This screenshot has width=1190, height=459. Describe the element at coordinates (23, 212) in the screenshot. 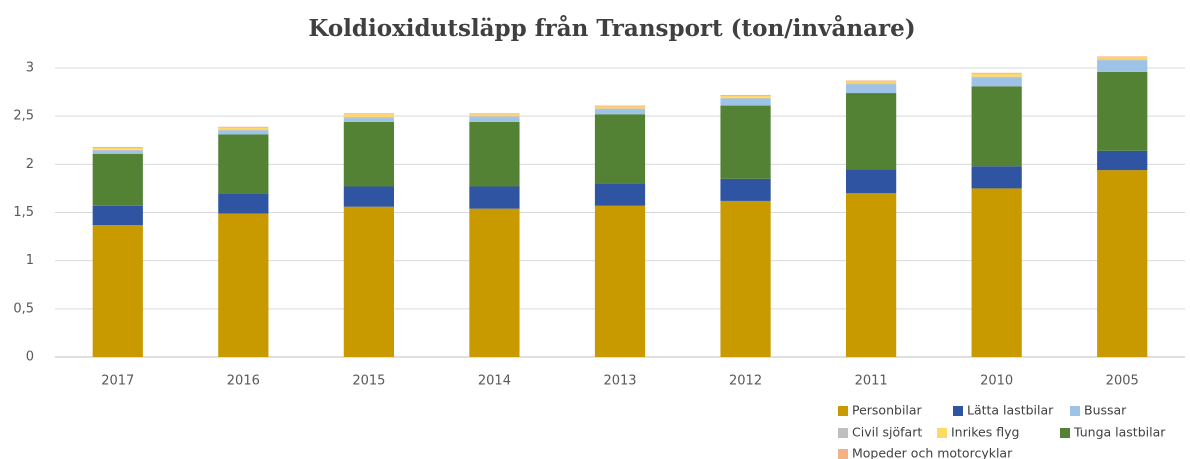

I see `y-tick-label: 1,5` at that location.